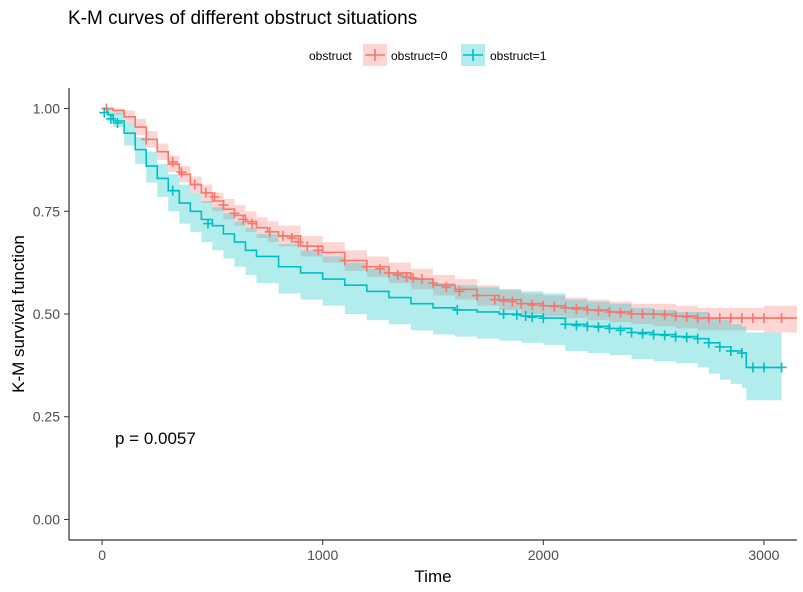  Describe the element at coordinates (46, 211) in the screenshot. I see `y-tick-label: 0.75` at that location.